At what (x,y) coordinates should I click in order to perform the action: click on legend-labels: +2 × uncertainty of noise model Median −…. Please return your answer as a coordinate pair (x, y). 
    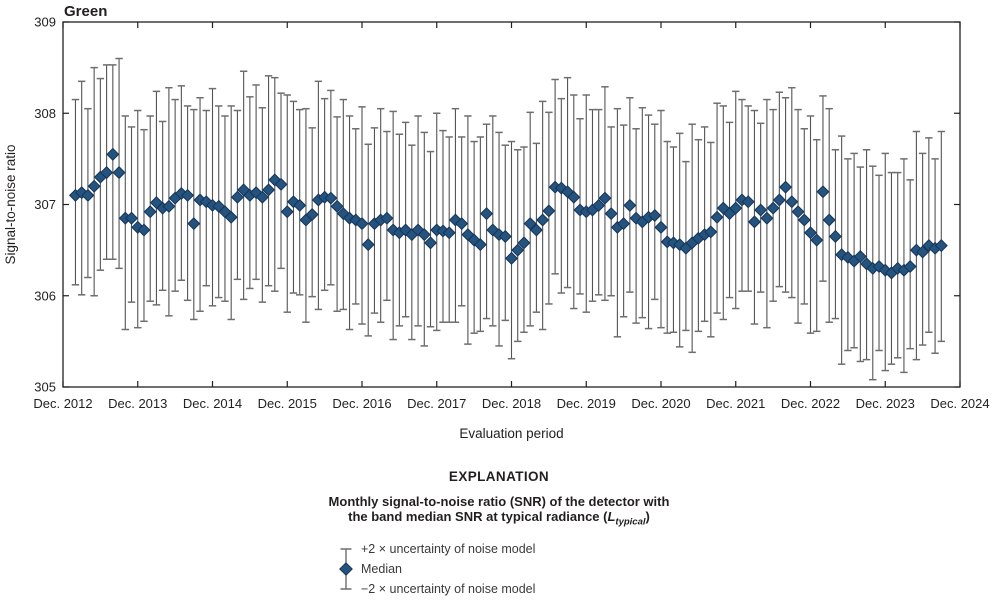
    Looking at the image, I should click on (448, 569).